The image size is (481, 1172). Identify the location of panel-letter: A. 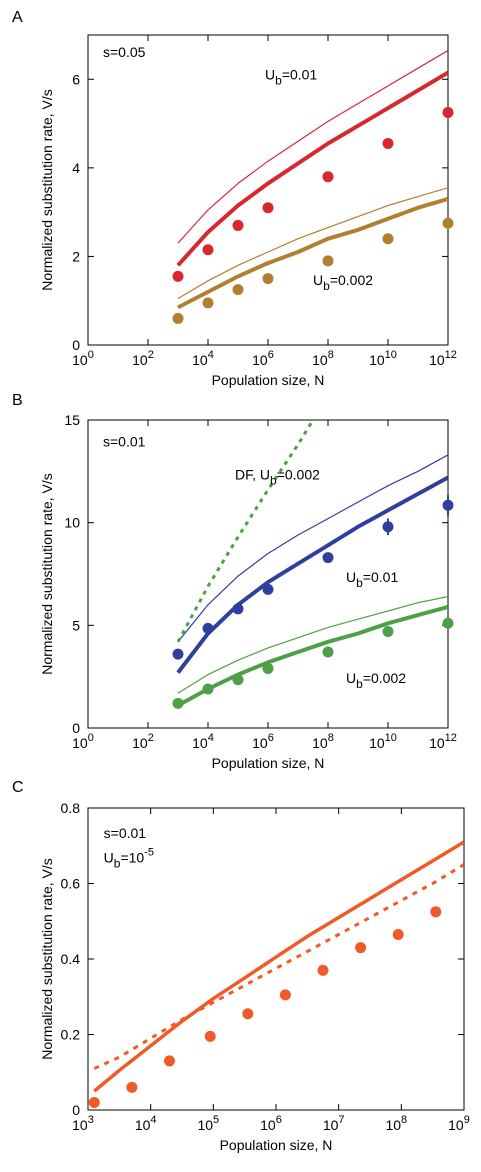
(17, 17).